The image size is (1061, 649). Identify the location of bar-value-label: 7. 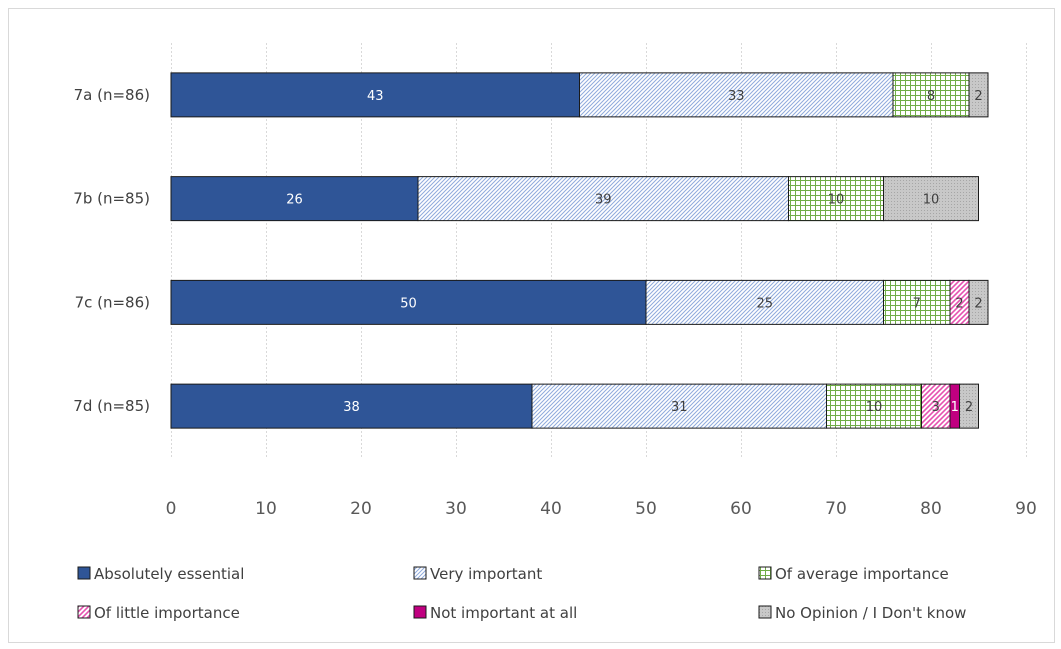
(917, 303).